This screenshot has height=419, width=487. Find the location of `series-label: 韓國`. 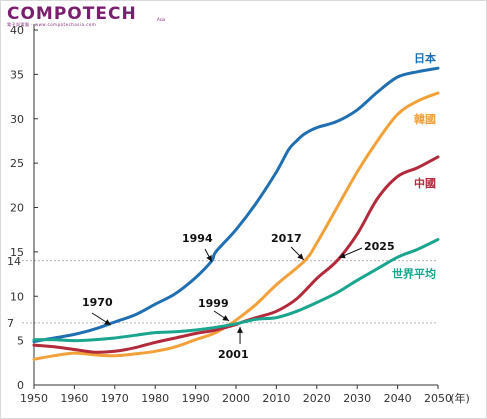

series-label: 韓國 is located at coordinates (425, 119).